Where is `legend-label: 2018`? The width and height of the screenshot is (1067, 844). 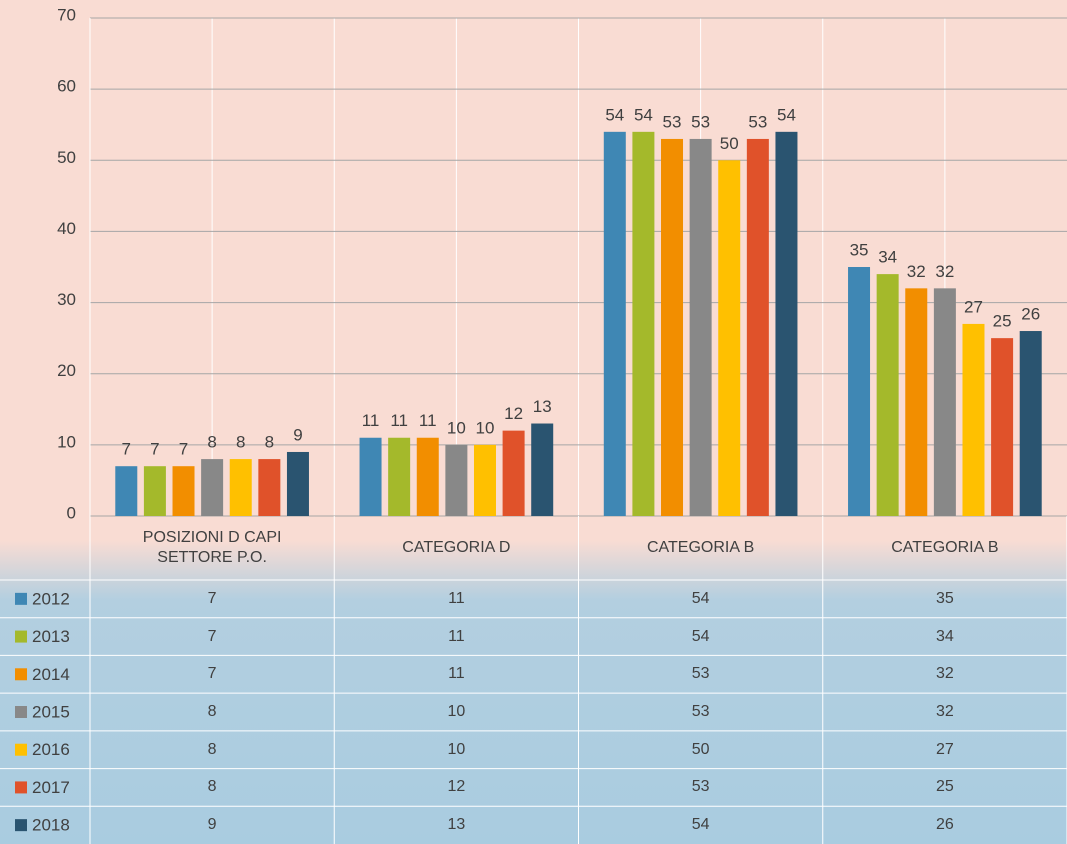
legend-label: 2018 is located at coordinates (51, 825).